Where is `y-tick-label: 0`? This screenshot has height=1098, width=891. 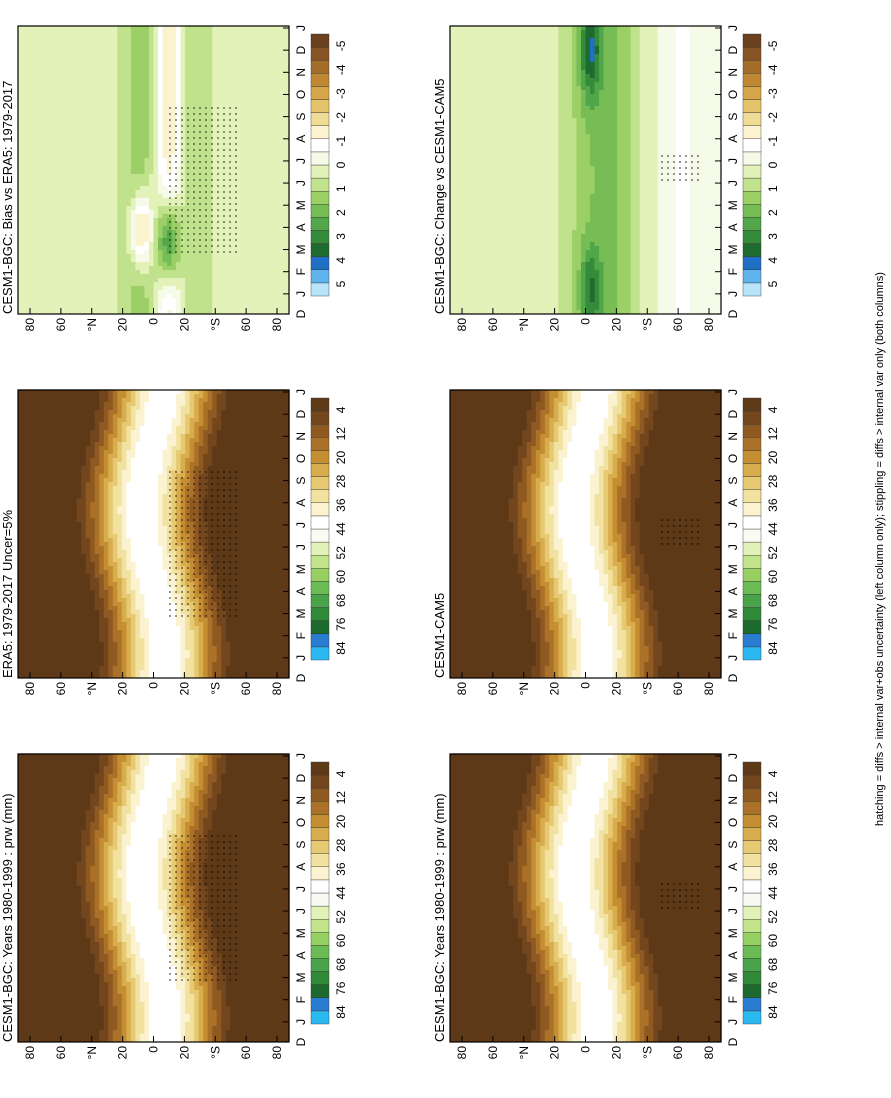
y-tick-label: 0 is located at coordinates (154, 1049).